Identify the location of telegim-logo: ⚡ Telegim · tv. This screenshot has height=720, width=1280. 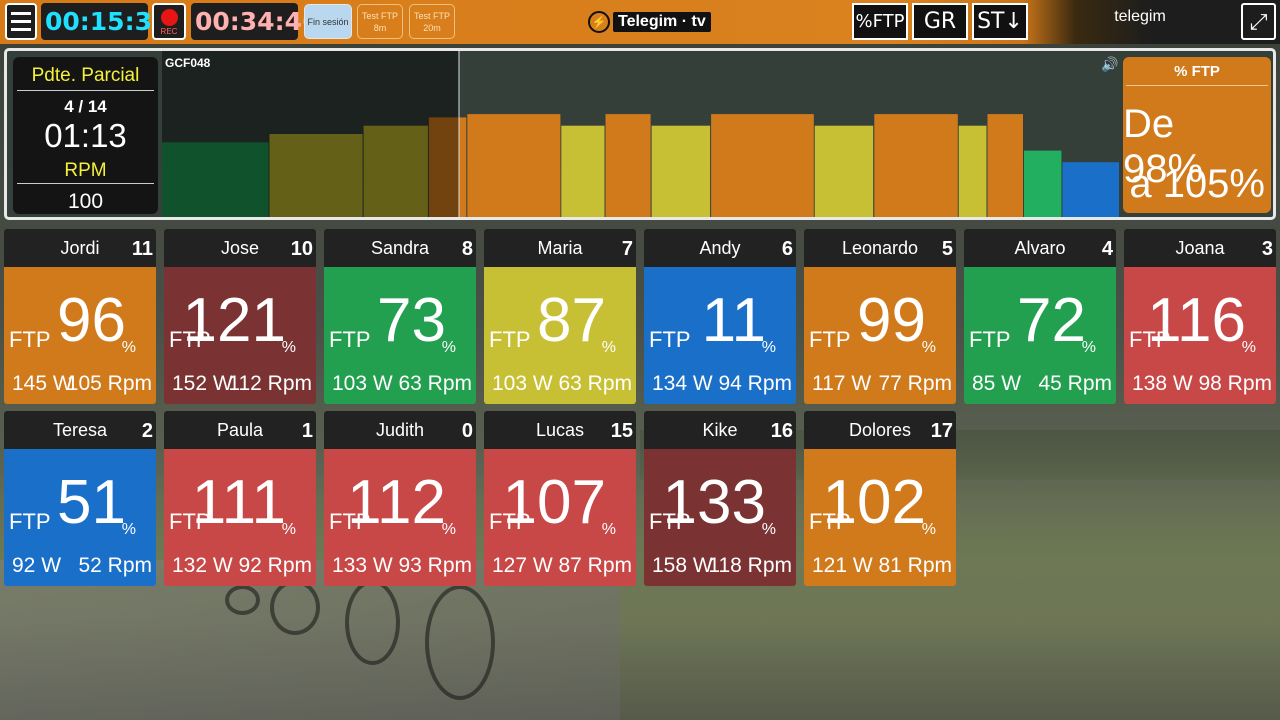
(649, 22).